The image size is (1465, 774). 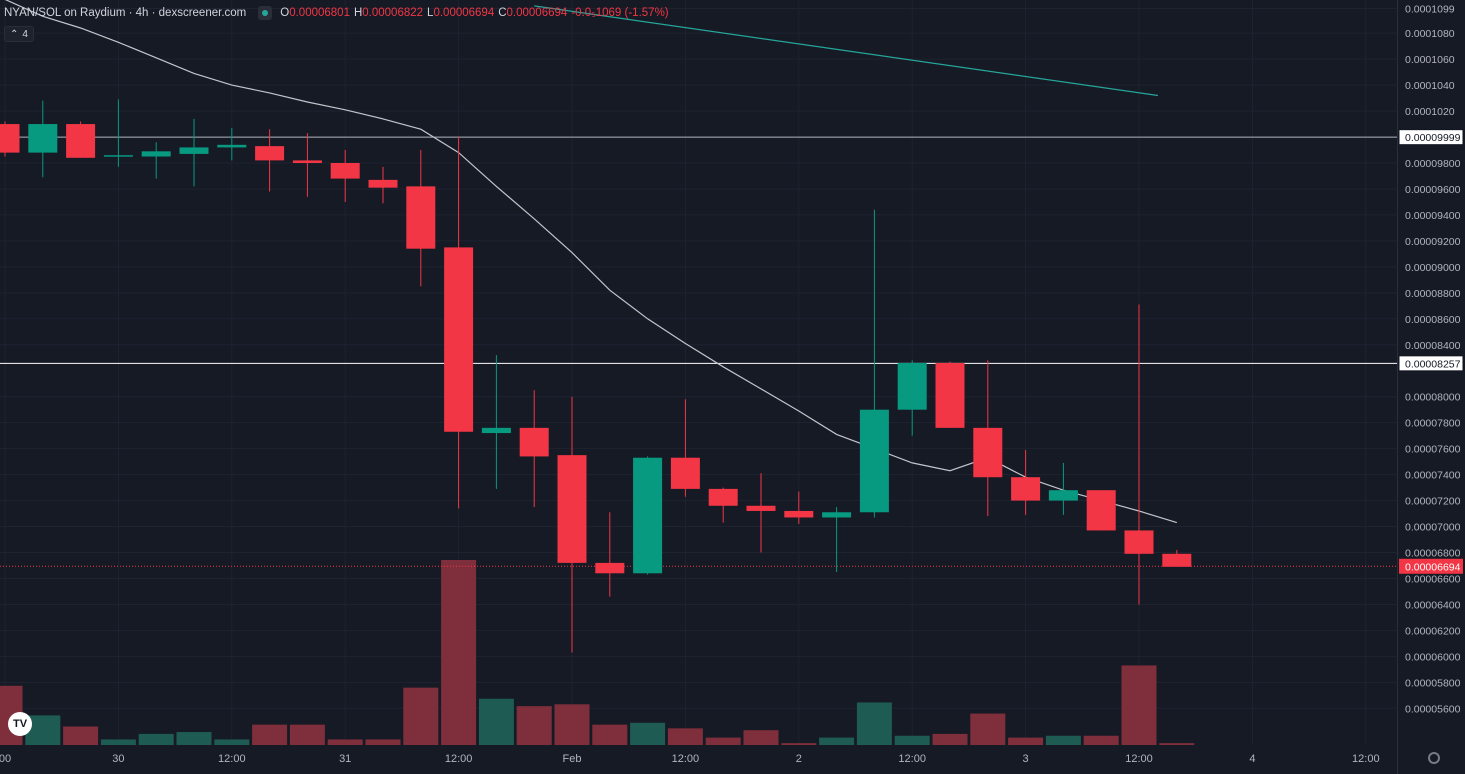 I want to click on tradingview-logo-icon: TV, so click(x=20, y=724).